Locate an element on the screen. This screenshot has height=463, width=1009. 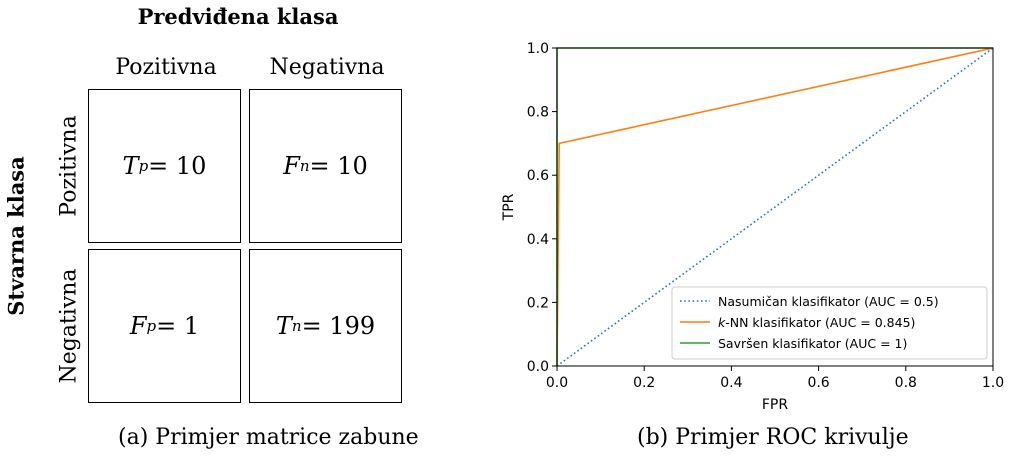
y-tick-label: 0.8 is located at coordinates (538, 113).